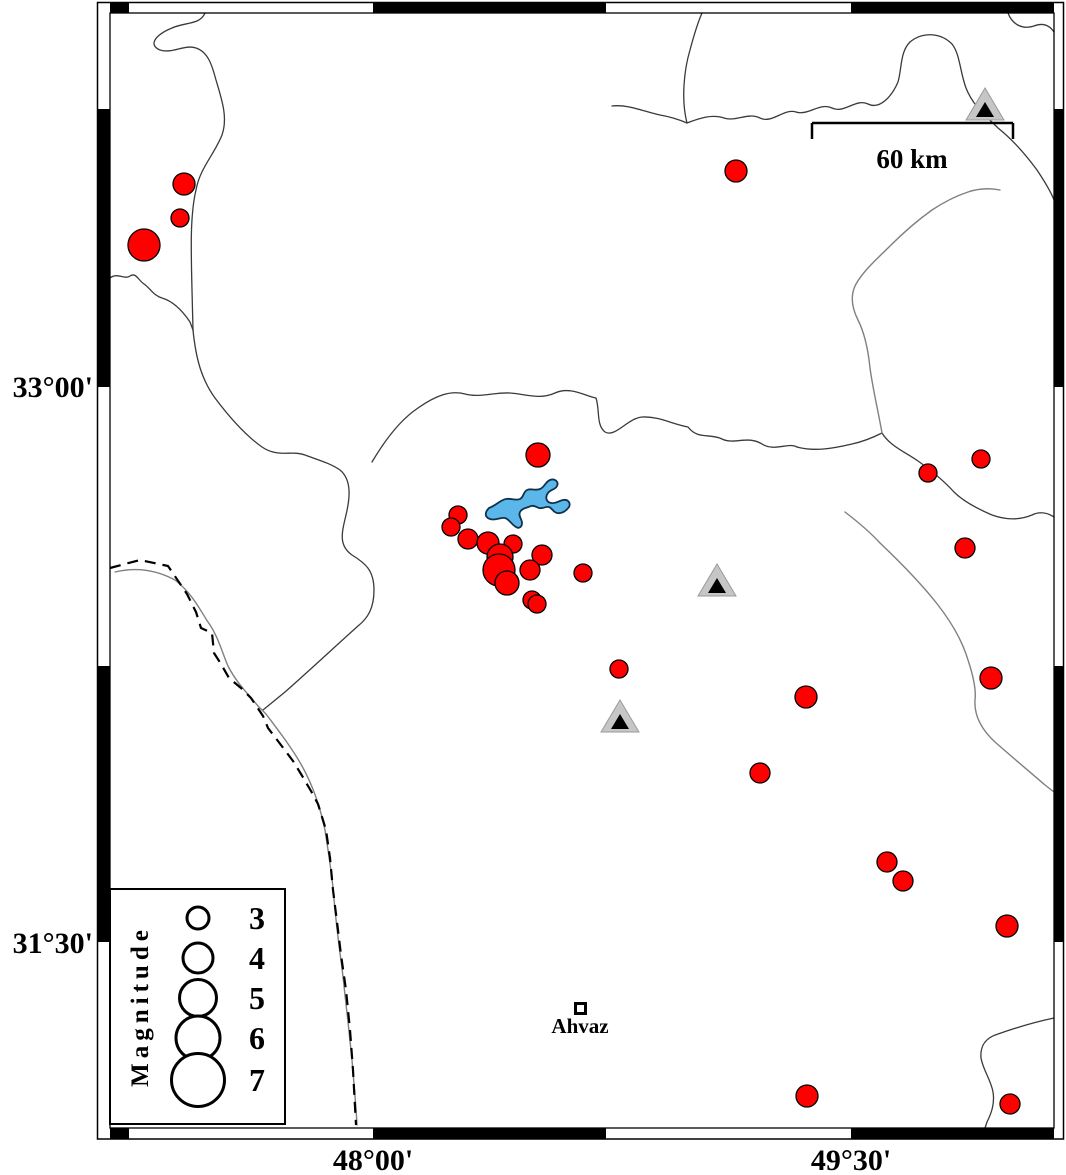 This screenshot has height=1175, width=1066. What do you see at coordinates (527, 503) in the screenshot?
I see `lake` at bounding box center [527, 503].